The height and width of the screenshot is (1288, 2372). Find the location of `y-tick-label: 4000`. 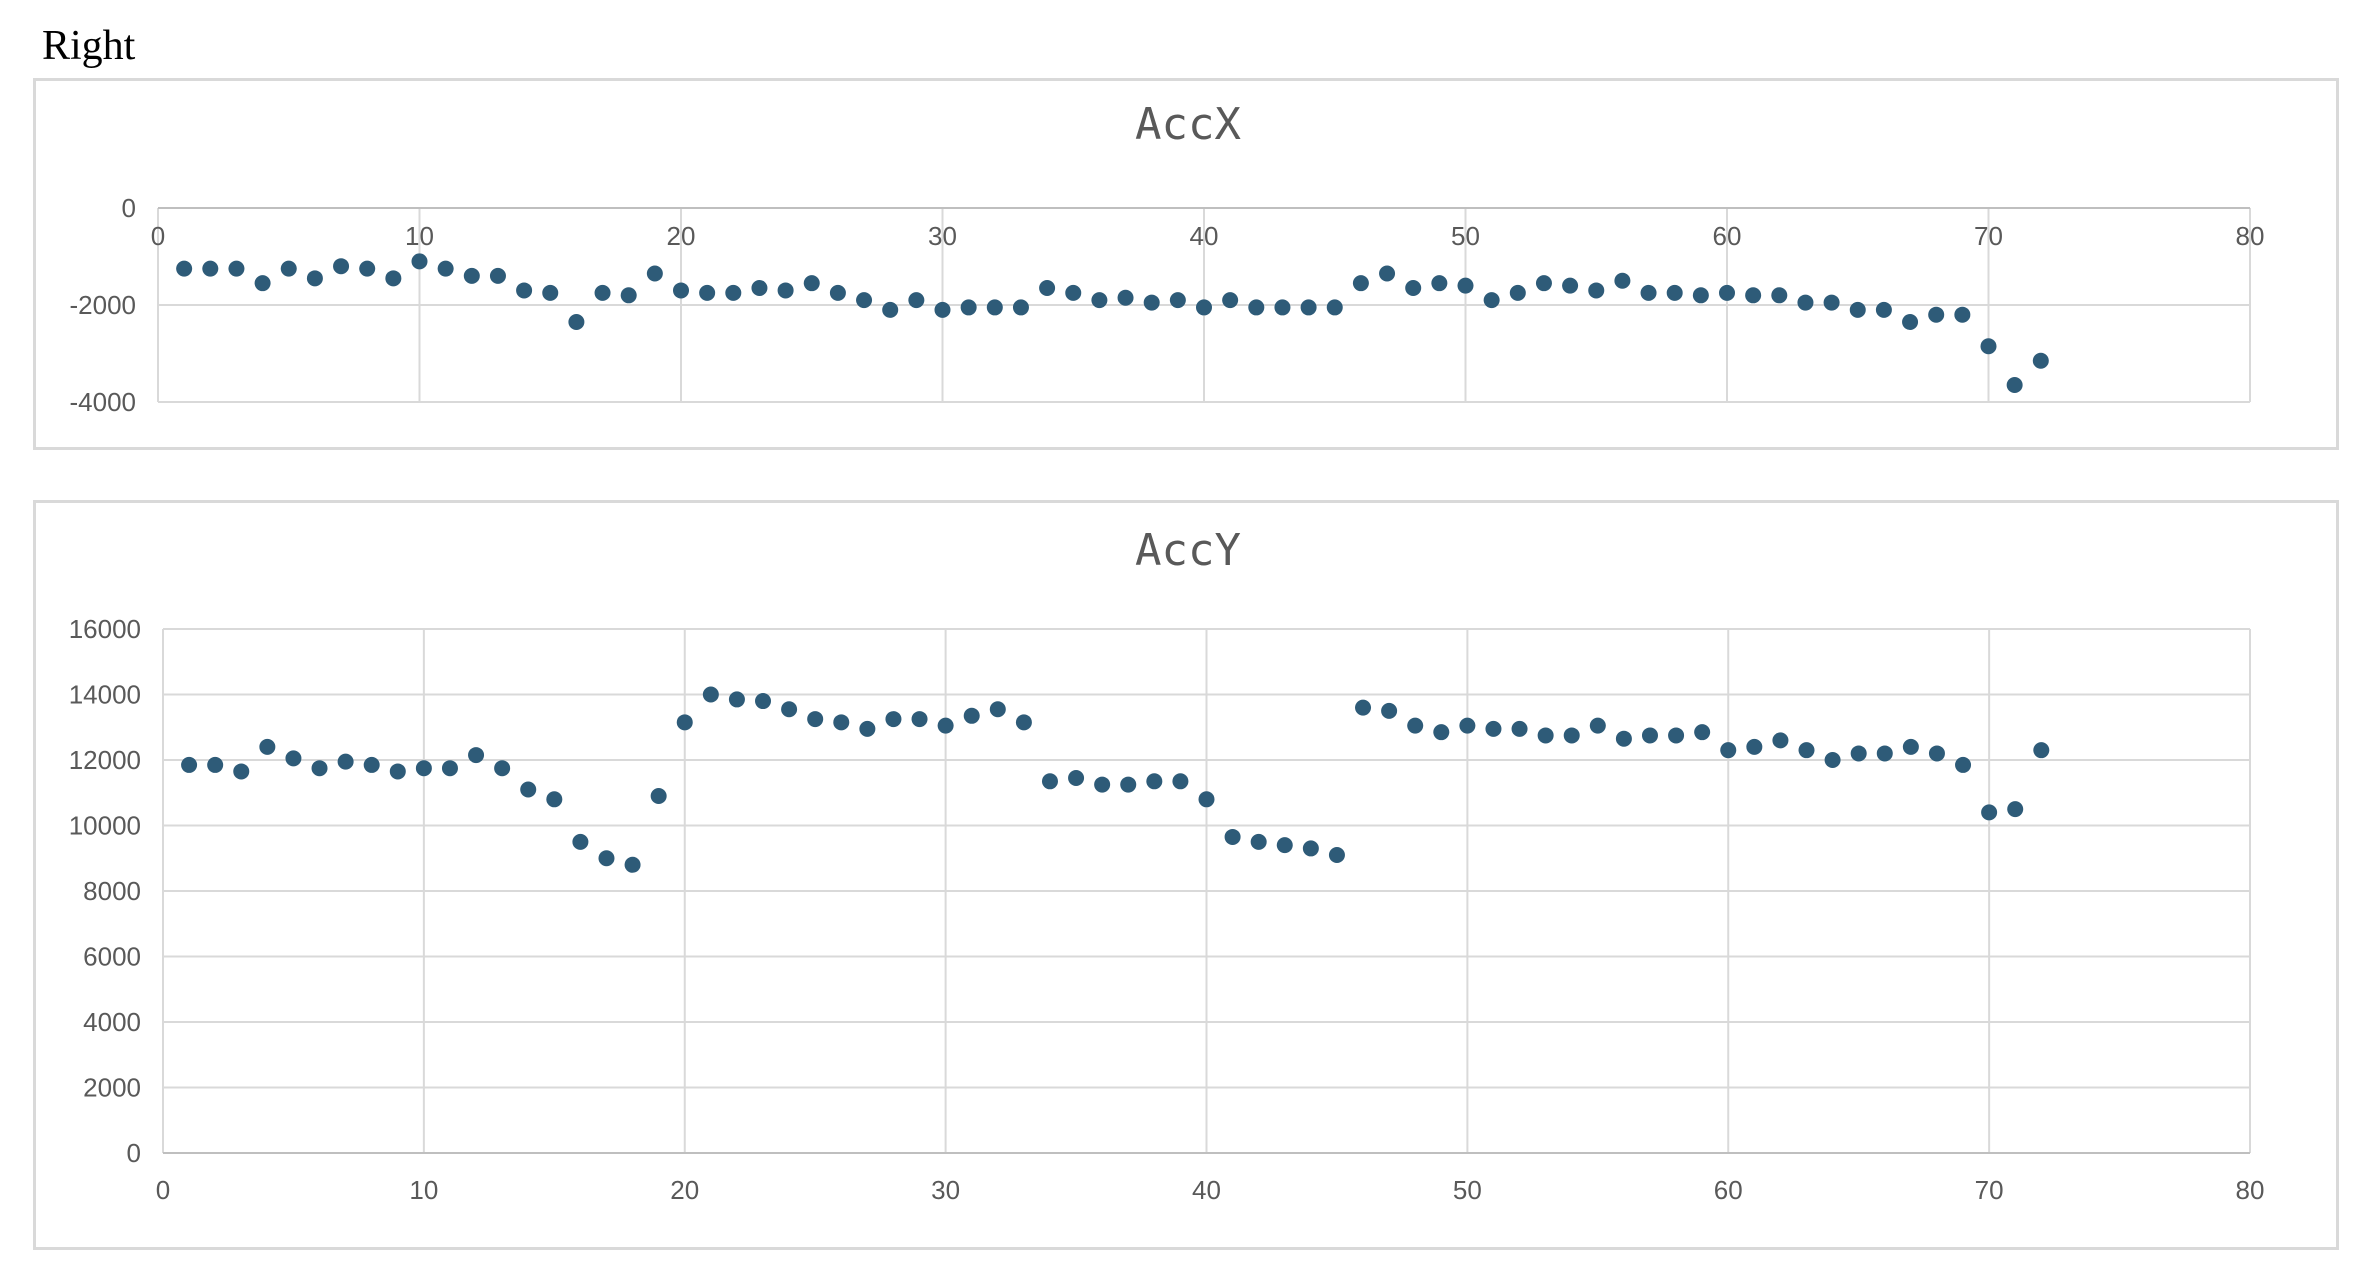

y-tick-label: 4000 is located at coordinates (112, 1022).